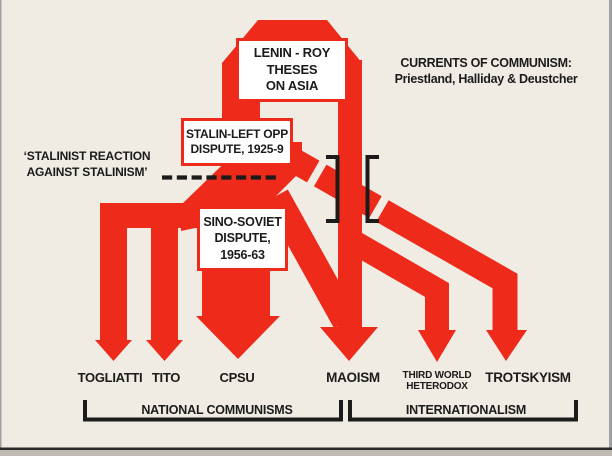  I want to click on stalinist-reaction-note: ‘STALINIST REACTION AGAINST STALINISM’, so click(87, 164).